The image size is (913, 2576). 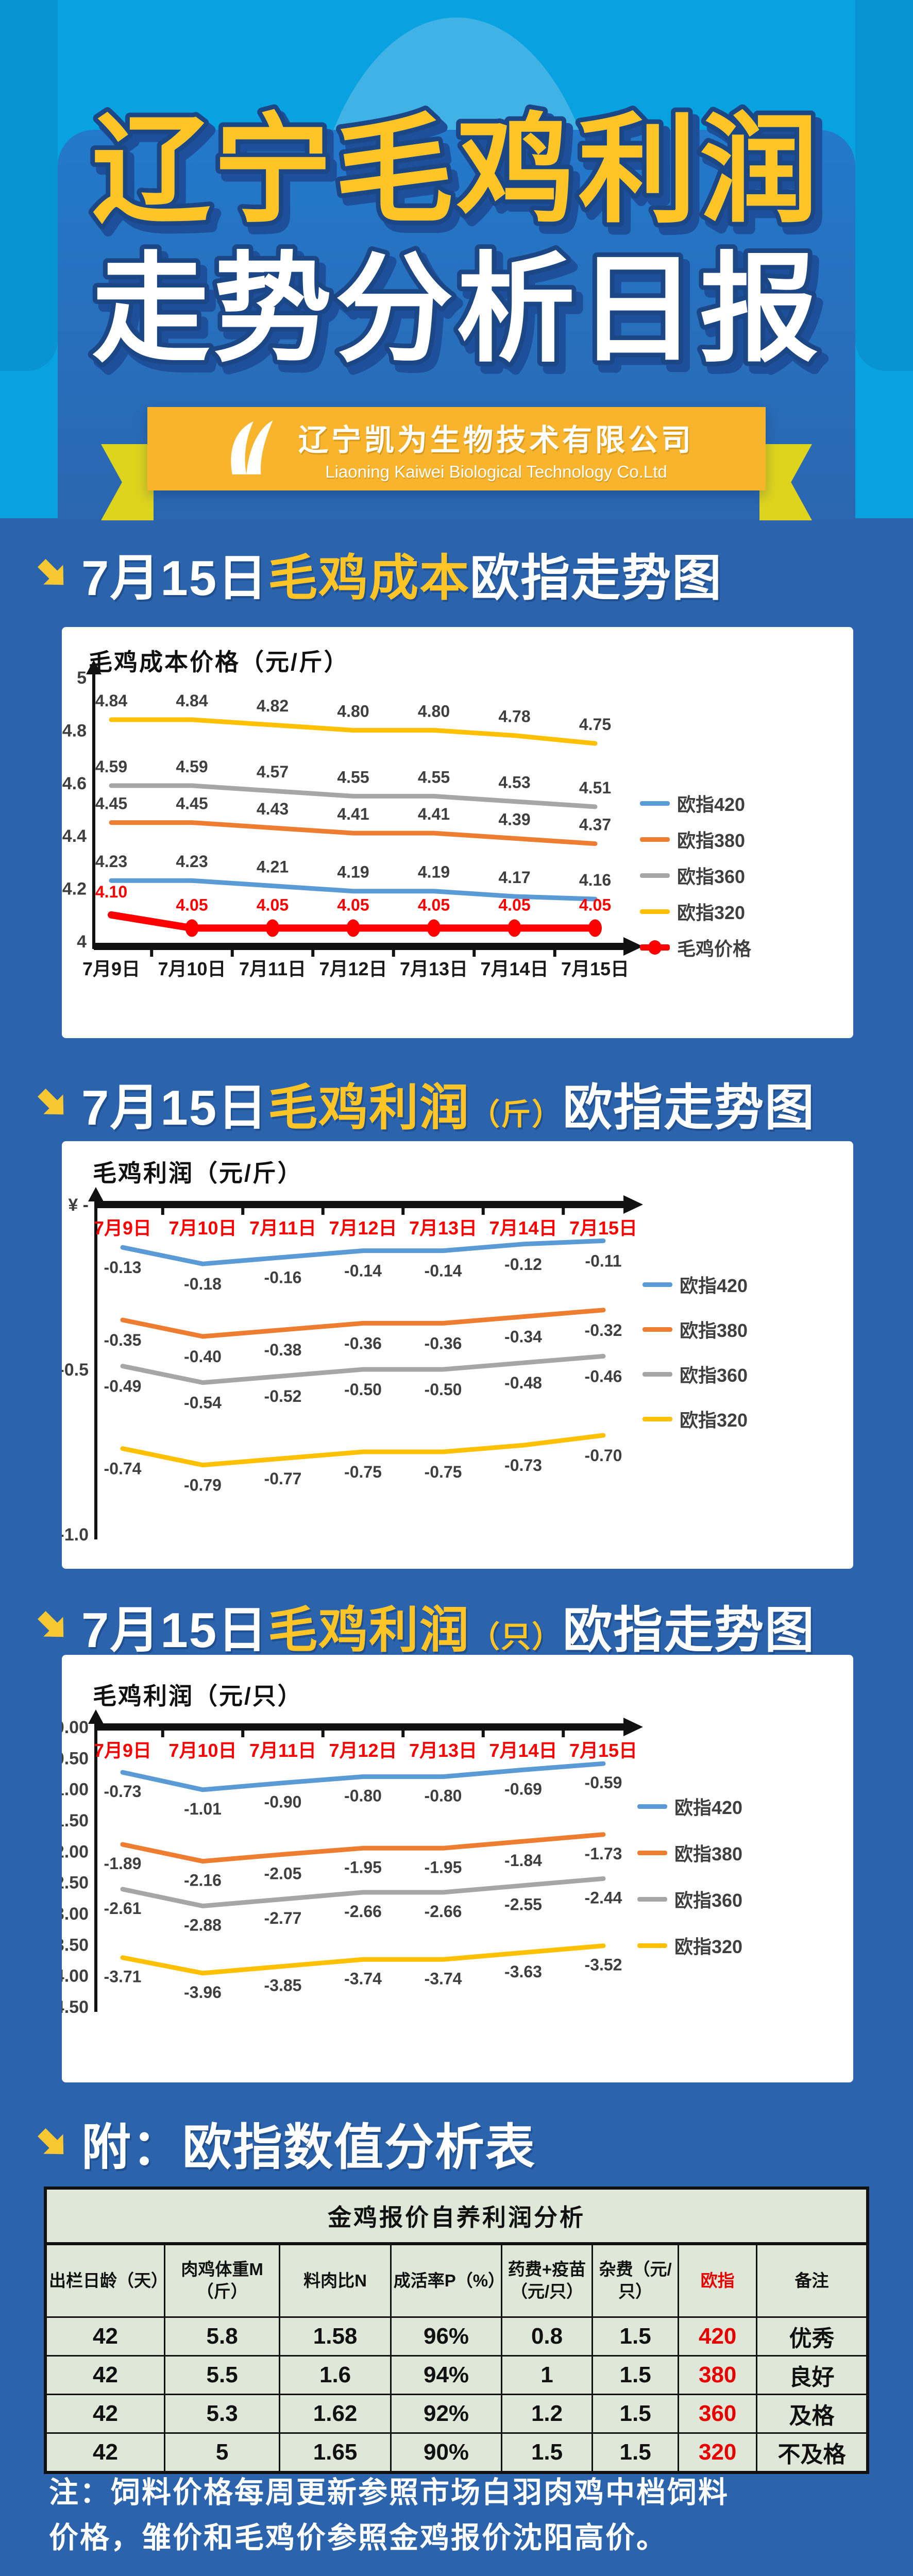 What do you see at coordinates (283, 1277) in the screenshot?
I see `value-label: -0.16` at bounding box center [283, 1277].